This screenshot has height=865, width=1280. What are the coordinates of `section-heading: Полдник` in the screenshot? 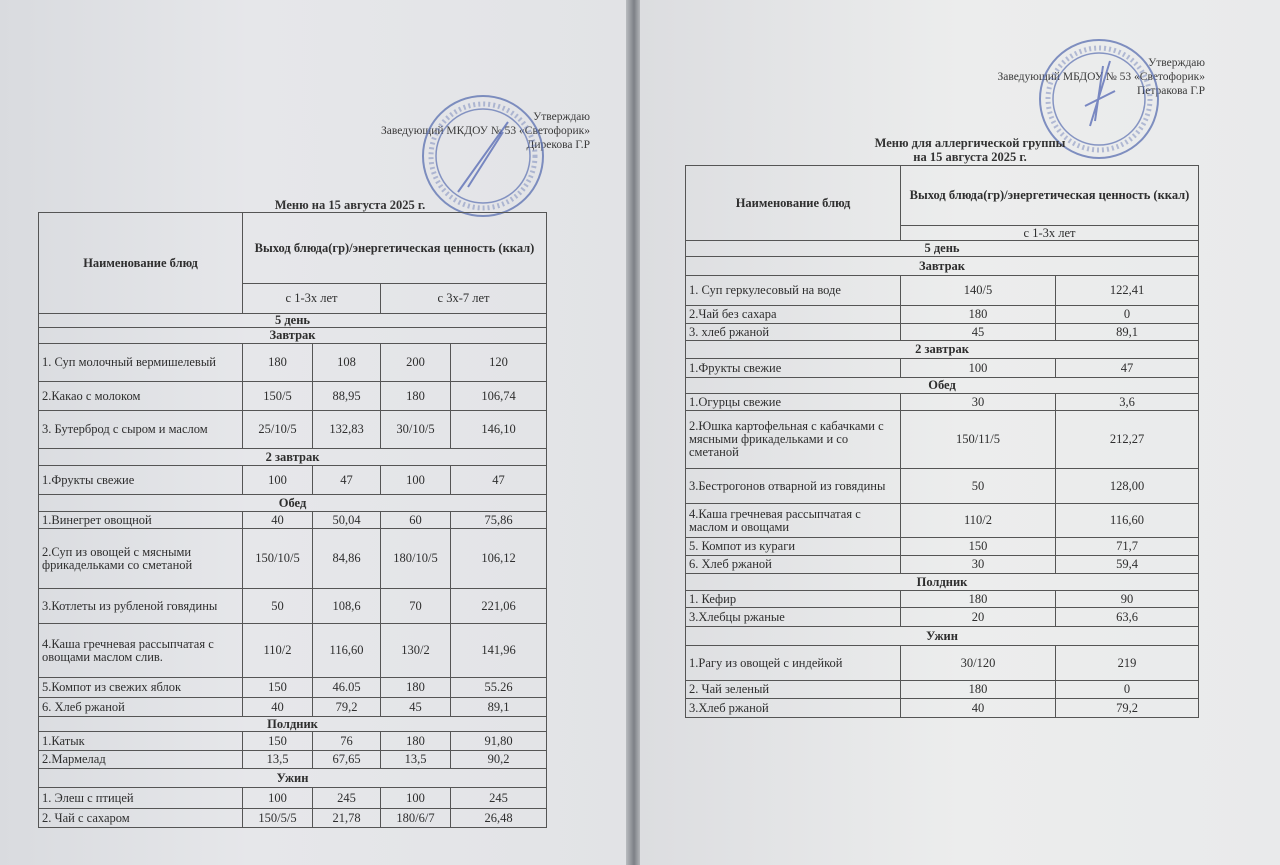 It's located at (942, 582).